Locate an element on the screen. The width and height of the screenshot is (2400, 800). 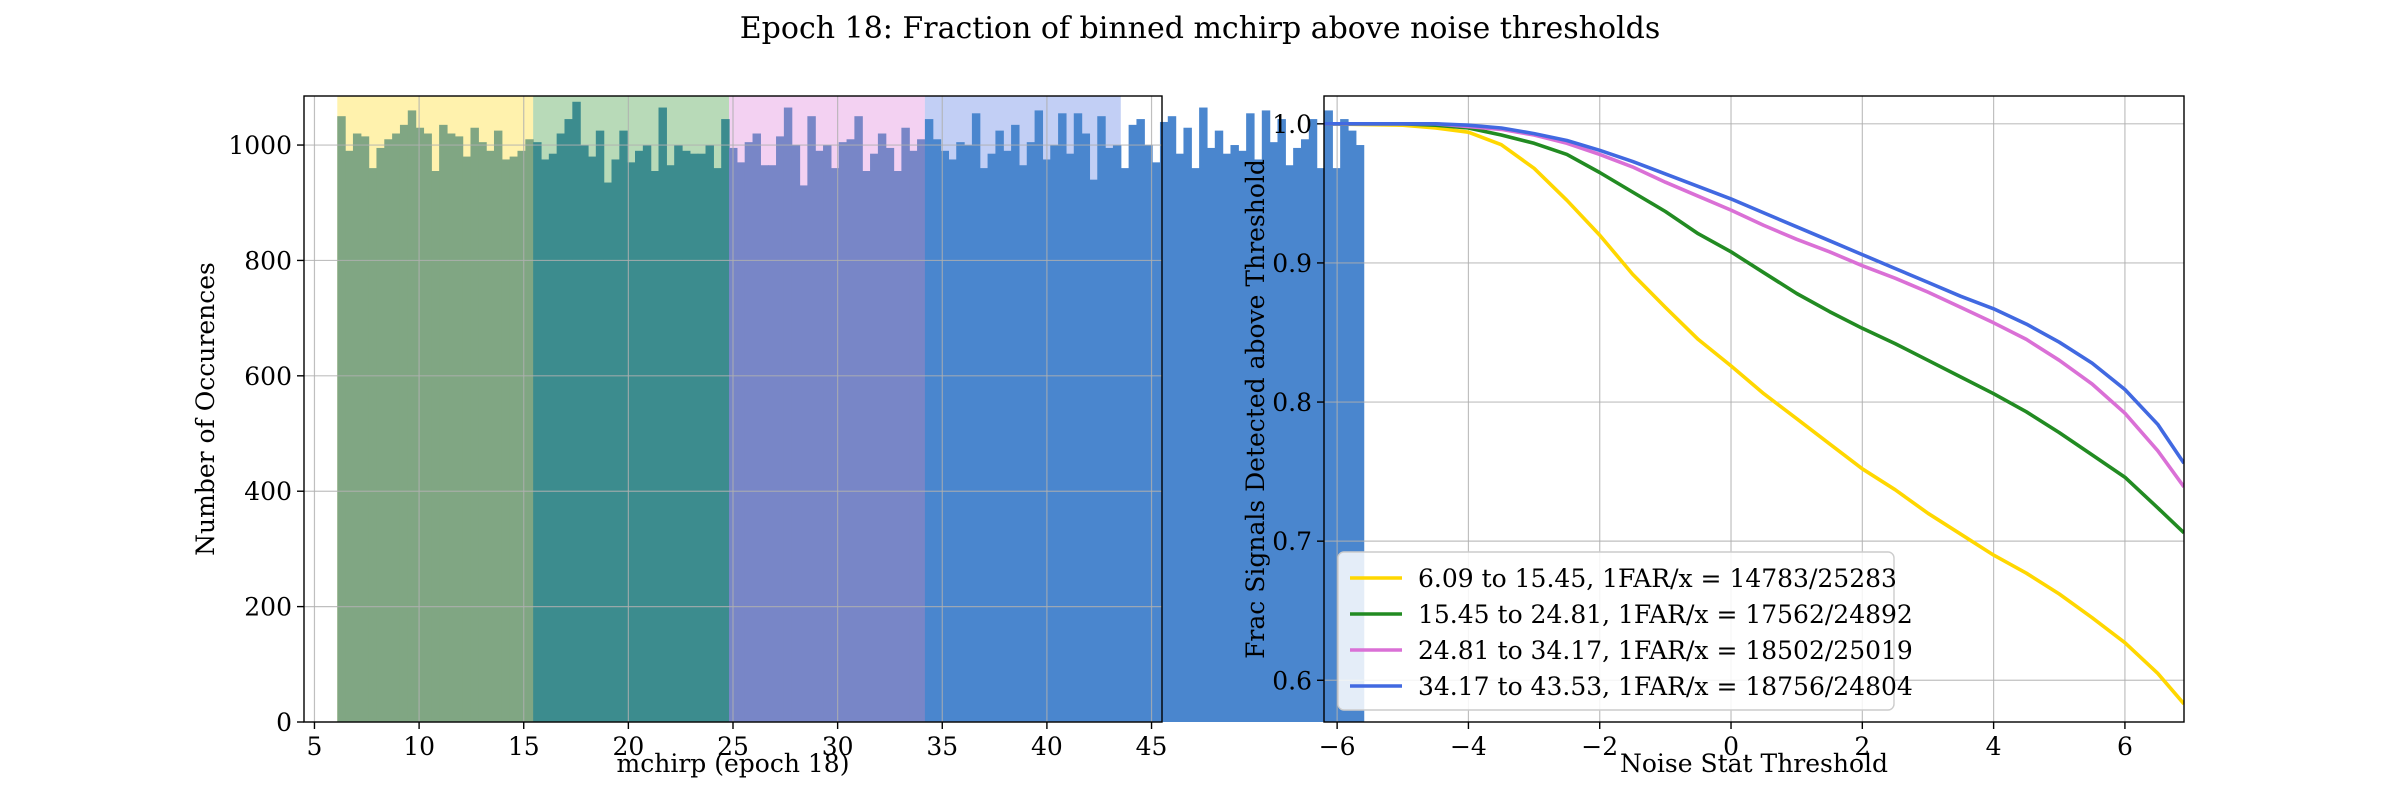
y-axis-label: Frac Signals Detected above Threshold is located at coordinates (1255, 409).